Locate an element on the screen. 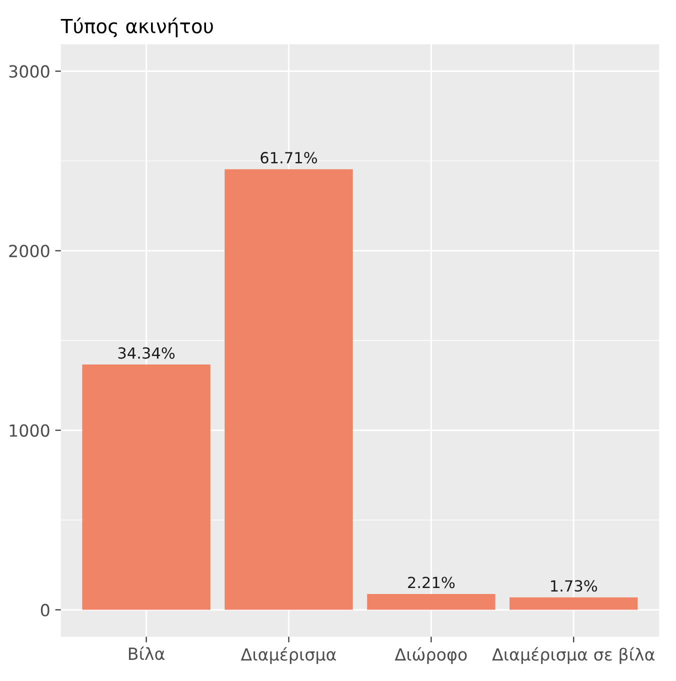 The image size is (676, 681). y-tick-label: 1000 is located at coordinates (30, 430).